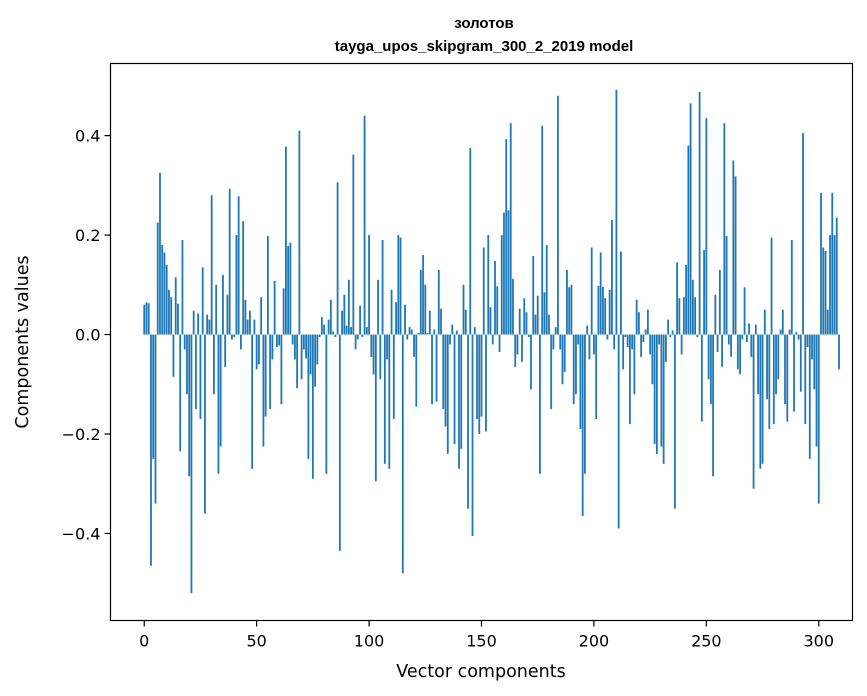  I want to click on y-tick-label: 0.0, so click(87, 335).